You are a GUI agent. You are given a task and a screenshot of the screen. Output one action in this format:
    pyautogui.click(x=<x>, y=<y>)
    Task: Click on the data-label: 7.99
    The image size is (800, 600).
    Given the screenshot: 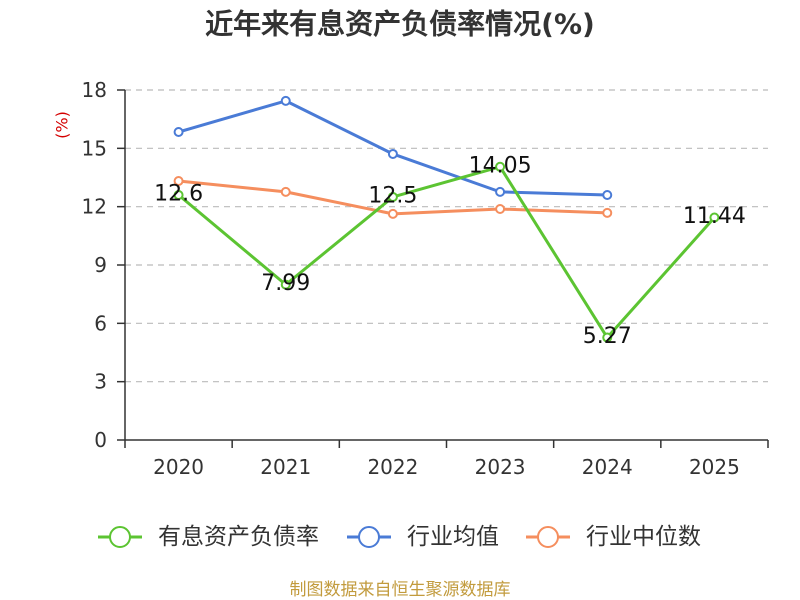 What is the action you would take?
    pyautogui.click(x=285, y=283)
    